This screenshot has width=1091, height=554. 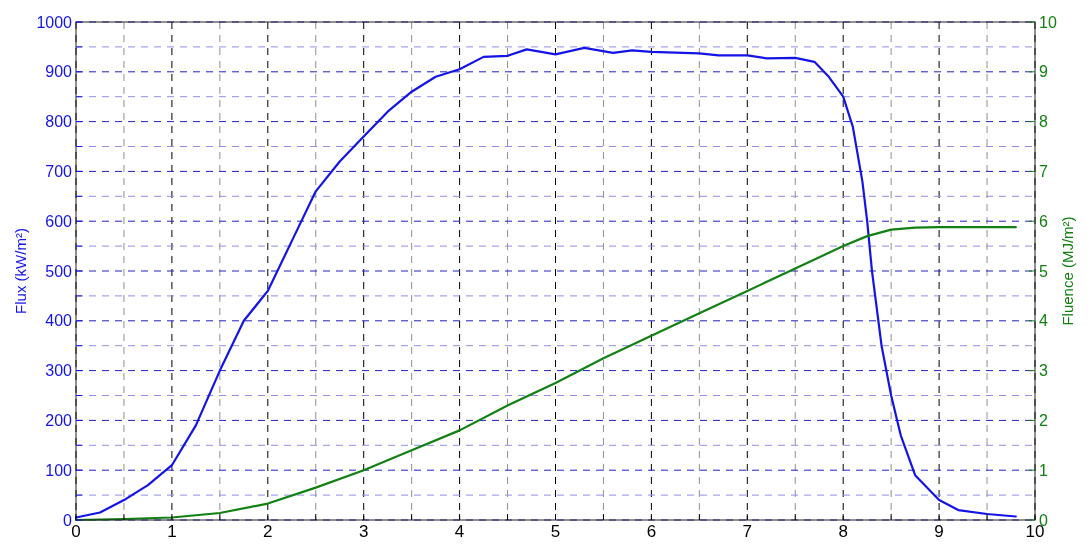 What do you see at coordinates (843, 531) in the screenshot?
I see `x-tick-label: 8` at bounding box center [843, 531].